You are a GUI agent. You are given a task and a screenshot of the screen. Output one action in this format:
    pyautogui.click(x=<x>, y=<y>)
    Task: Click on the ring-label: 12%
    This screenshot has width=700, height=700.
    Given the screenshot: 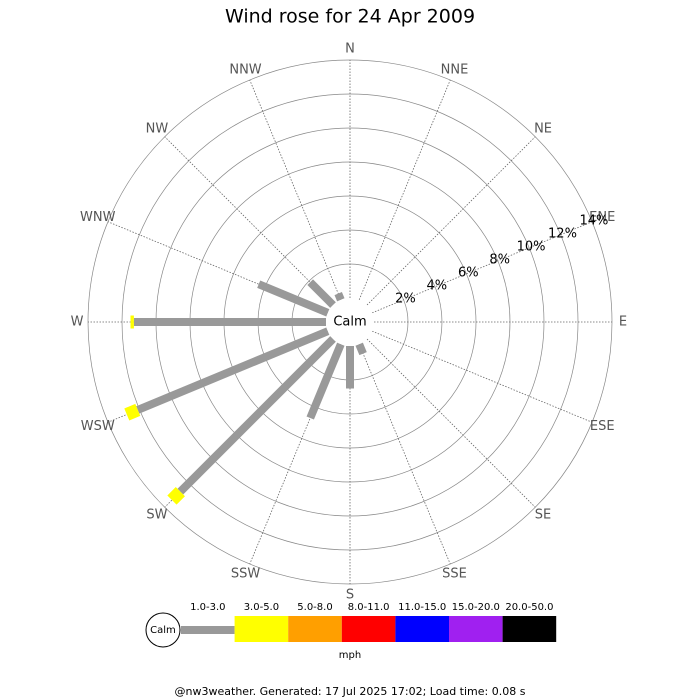 What is the action you would take?
    pyautogui.click(x=562, y=233)
    